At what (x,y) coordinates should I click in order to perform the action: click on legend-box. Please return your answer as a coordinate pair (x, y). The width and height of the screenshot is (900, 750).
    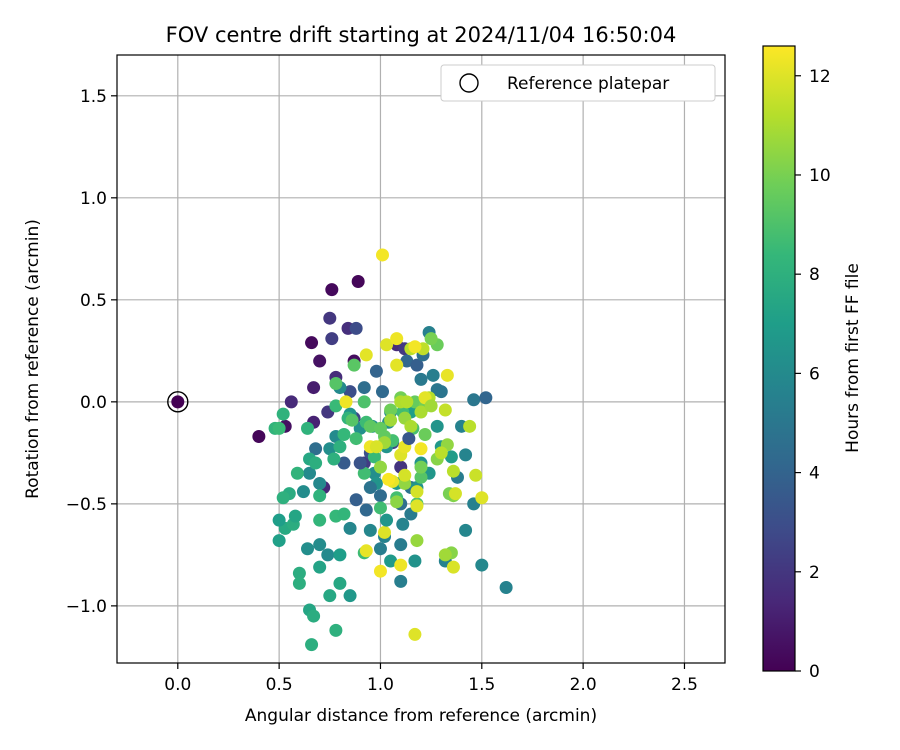
    Looking at the image, I should click on (578, 83).